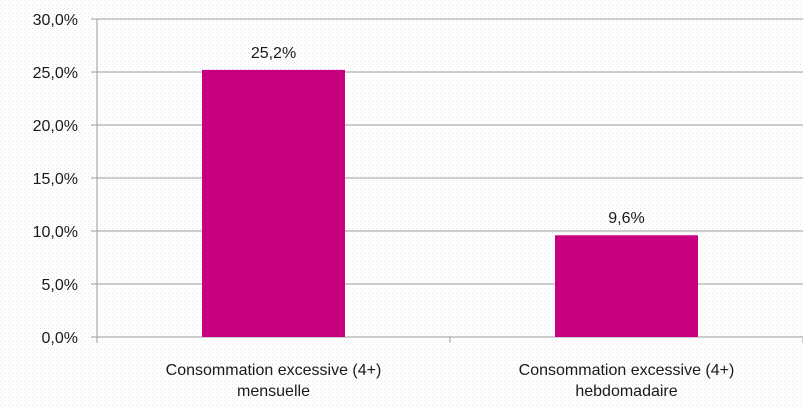  I want to click on y-tick-label: 20,0%, so click(55, 126).